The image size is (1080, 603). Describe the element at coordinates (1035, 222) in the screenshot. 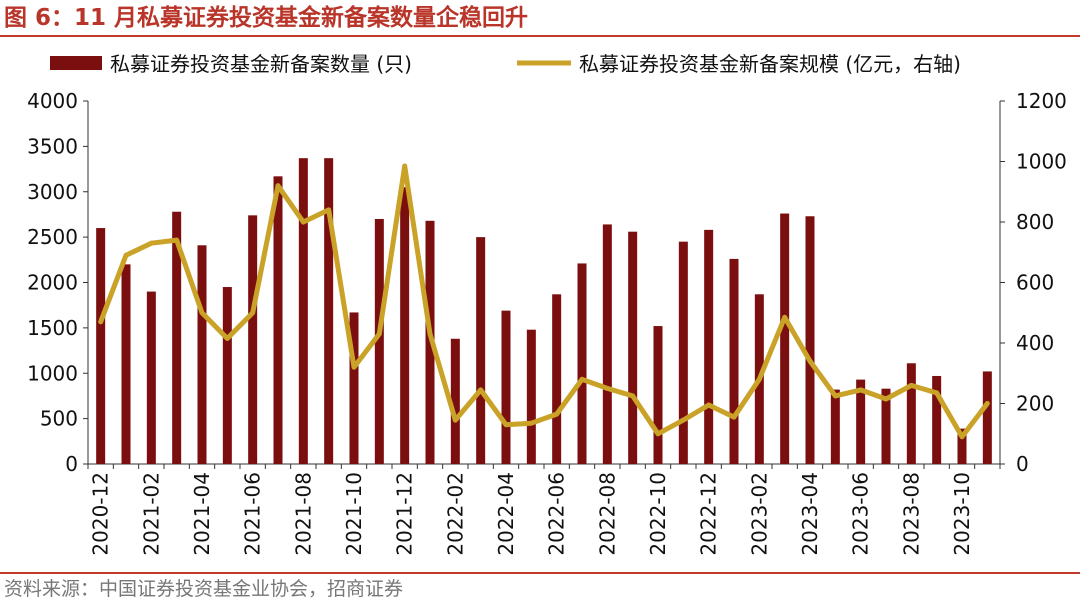

I see `right-tick-label: 800` at that location.